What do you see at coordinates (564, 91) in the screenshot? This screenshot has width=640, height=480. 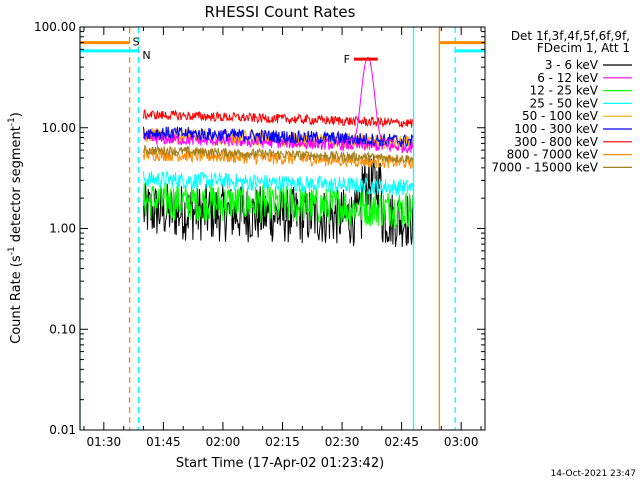 I see `legend-label-2: 12 - 25 keV` at bounding box center [564, 91].